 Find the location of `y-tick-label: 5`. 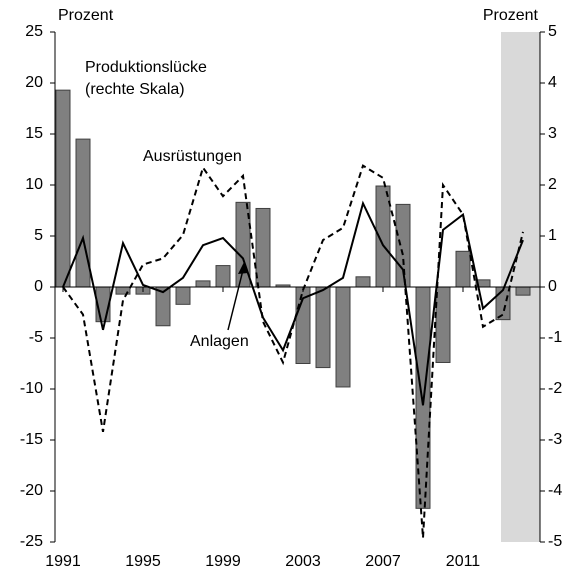

y-tick-label: 5 is located at coordinates (38, 235).